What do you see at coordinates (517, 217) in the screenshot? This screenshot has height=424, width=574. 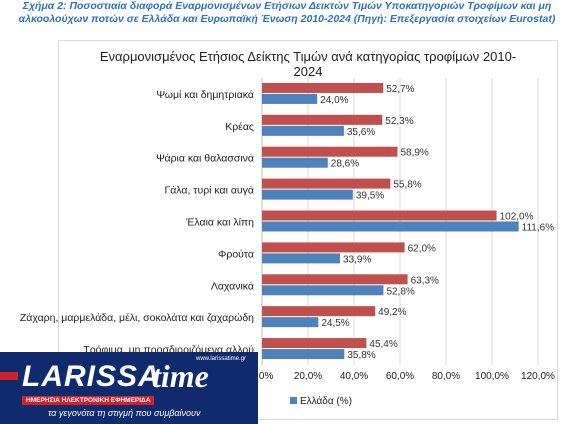 I see `data-label: 102,0%` at bounding box center [517, 217].